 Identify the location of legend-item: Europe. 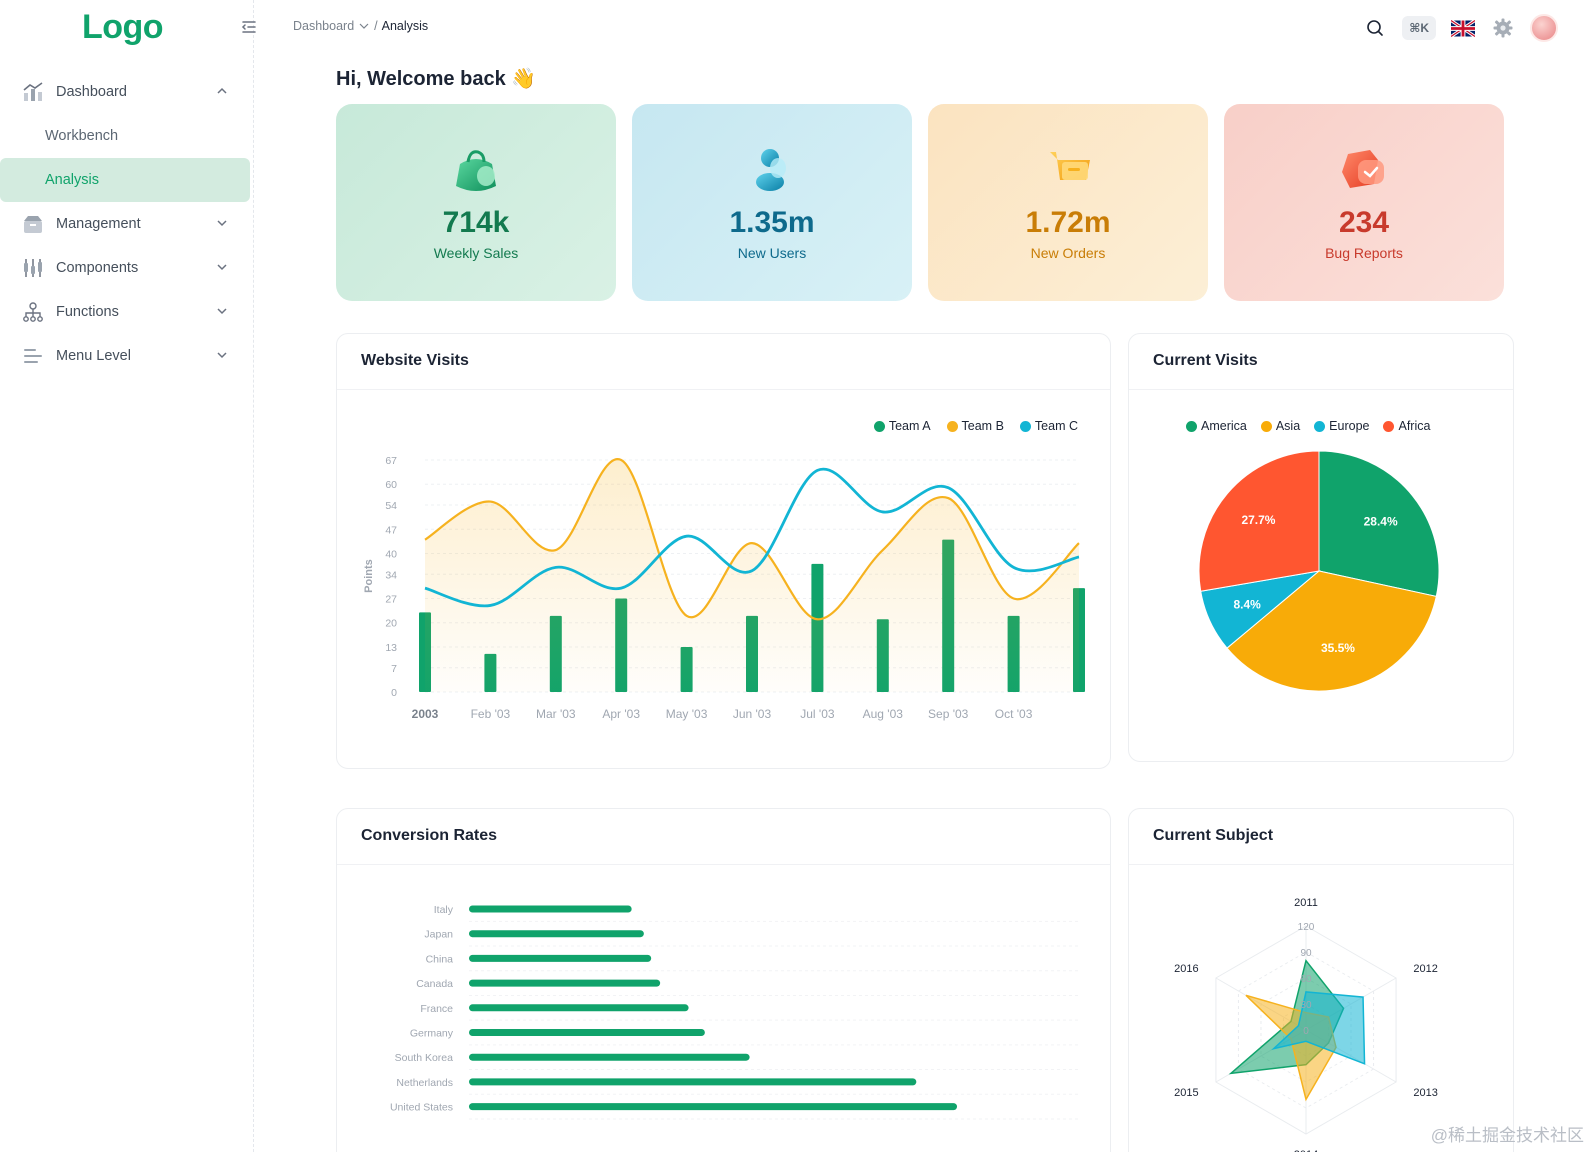
(1341, 426).